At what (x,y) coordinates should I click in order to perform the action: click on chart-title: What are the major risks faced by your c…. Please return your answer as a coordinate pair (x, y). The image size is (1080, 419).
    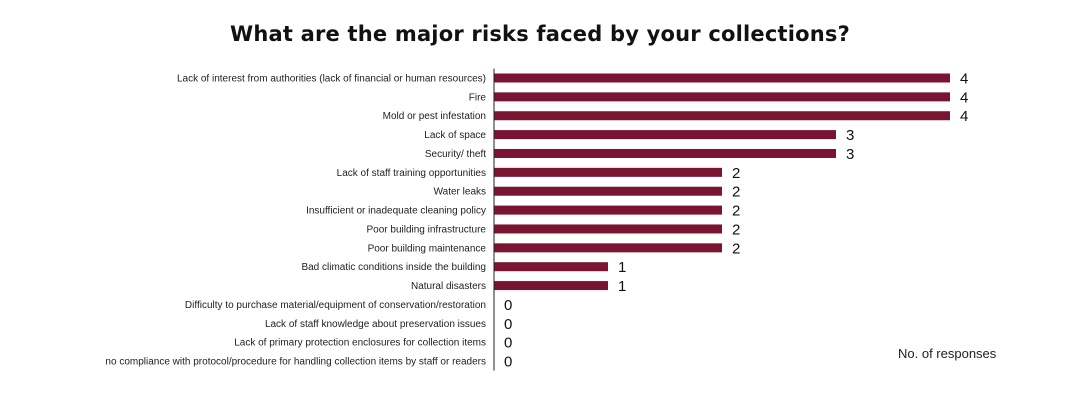
    Looking at the image, I should click on (540, 34).